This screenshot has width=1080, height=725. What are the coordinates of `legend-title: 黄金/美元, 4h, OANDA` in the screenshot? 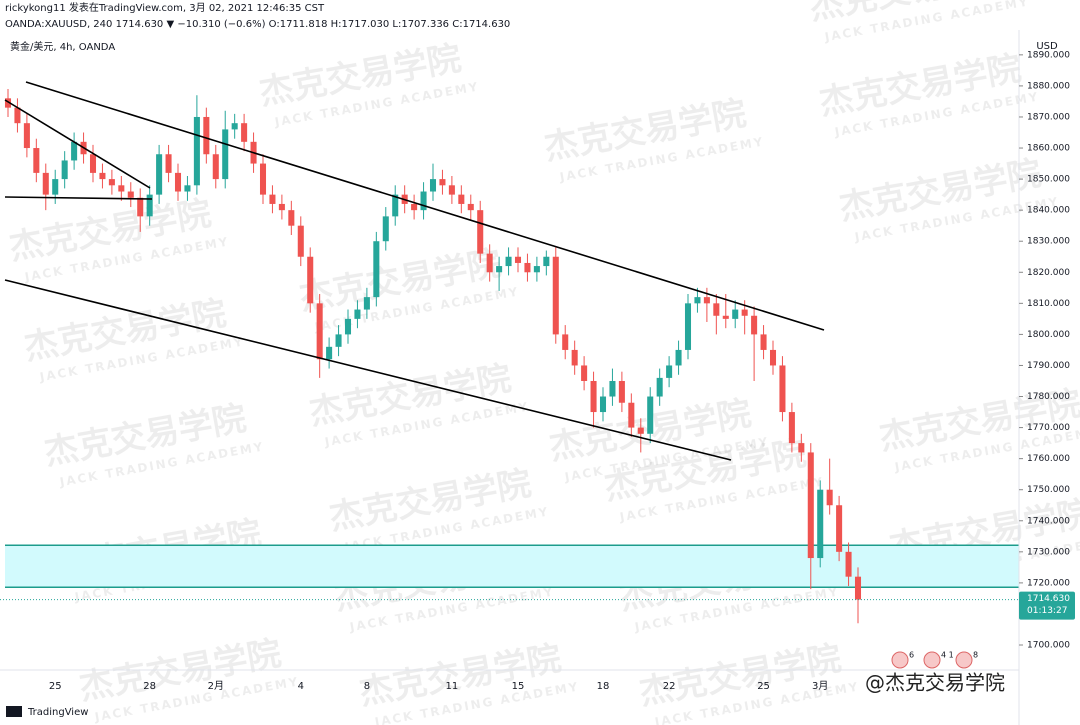 It's located at (62, 46).